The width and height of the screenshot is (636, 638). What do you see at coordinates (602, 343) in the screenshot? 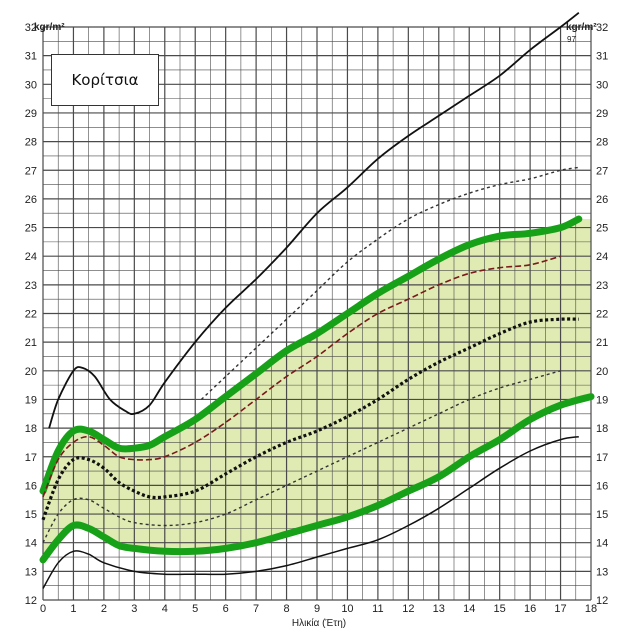
I see `y-tick-label-right: 21` at bounding box center [602, 343].